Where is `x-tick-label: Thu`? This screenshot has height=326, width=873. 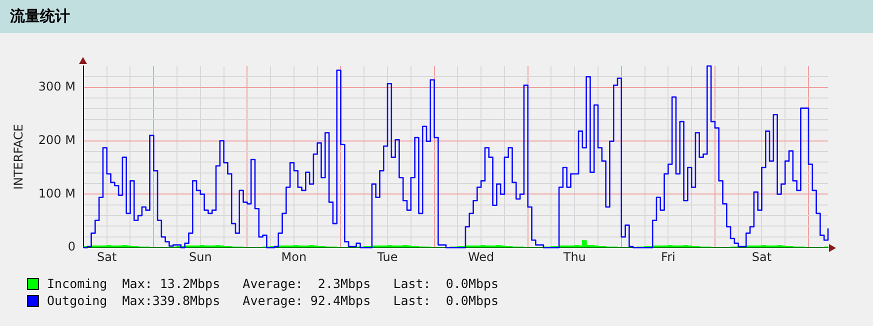 x-tick-label: Thu is located at coordinates (574, 257).